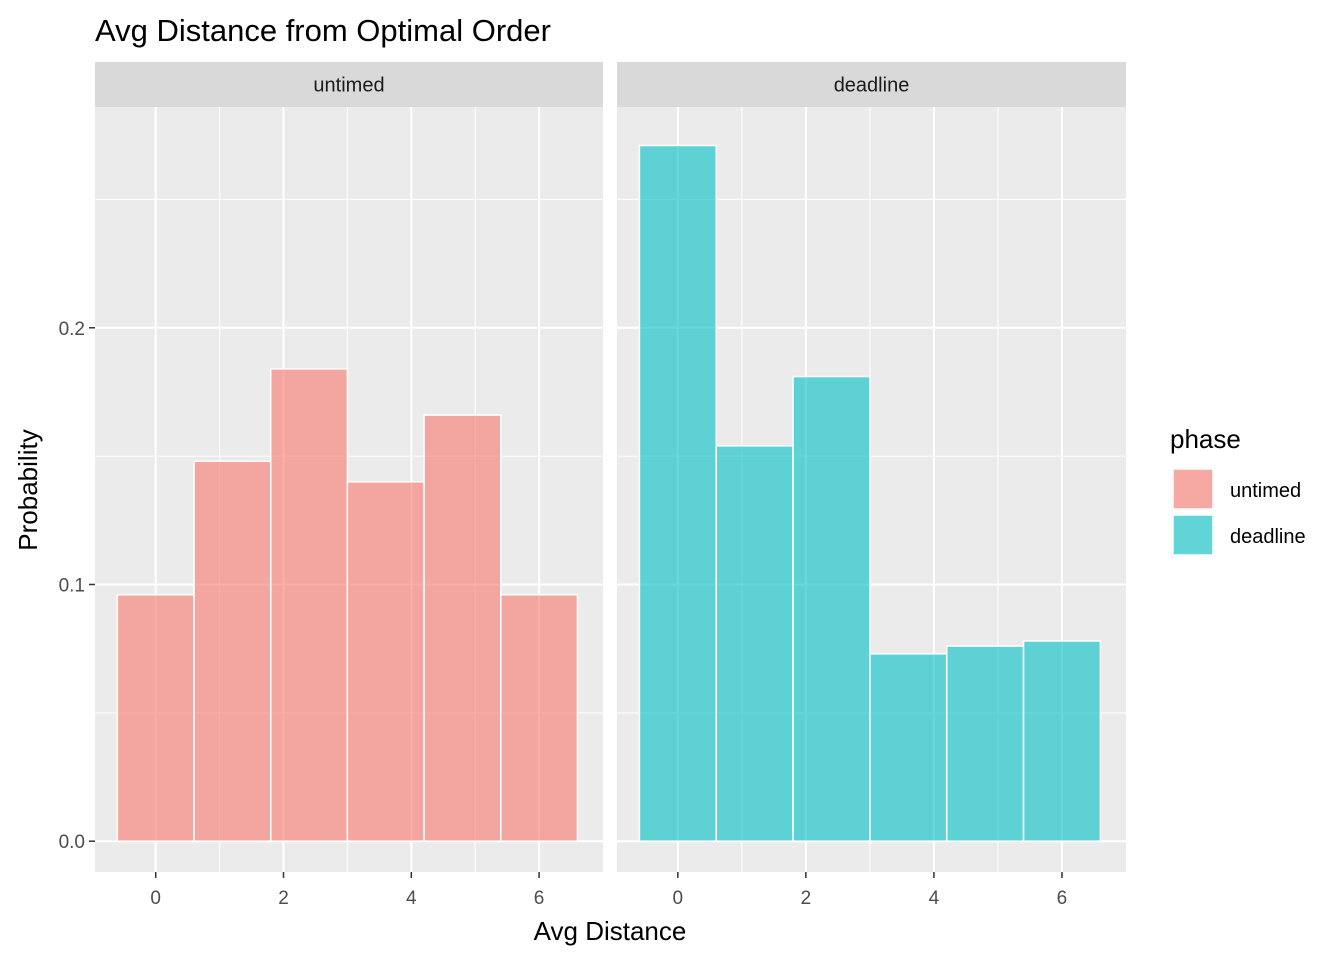  Describe the element at coordinates (1268, 537) in the screenshot. I see `legend-item-label: deadline` at that location.